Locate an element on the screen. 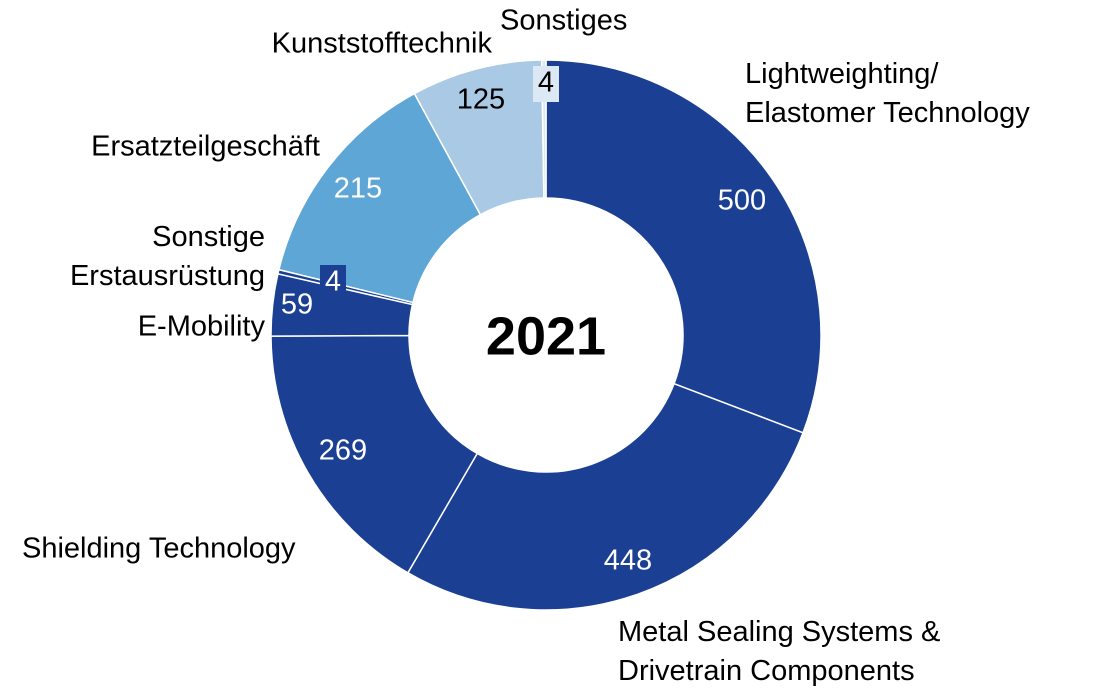  category-label: Kunststofftechnik is located at coordinates (382, 44).